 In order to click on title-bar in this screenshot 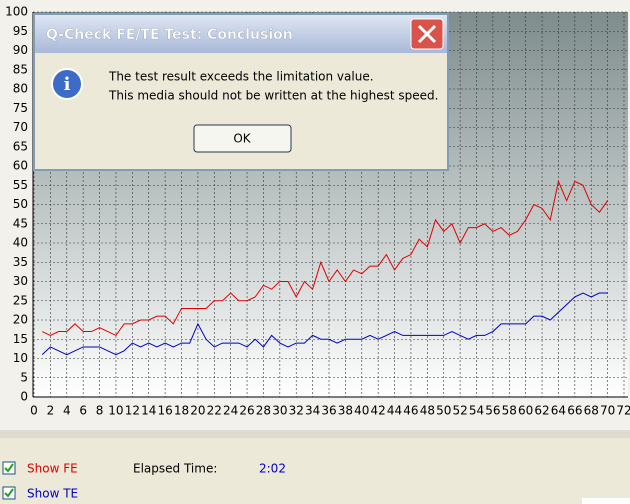, I will do `click(241, 34)`.